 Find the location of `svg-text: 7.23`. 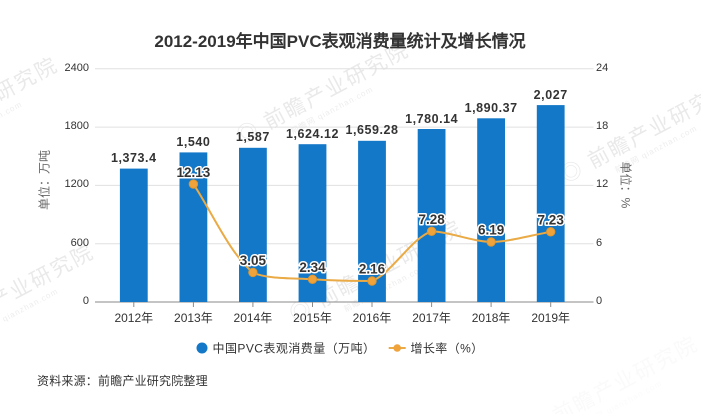

svg-text: 7.23 is located at coordinates (551, 220).